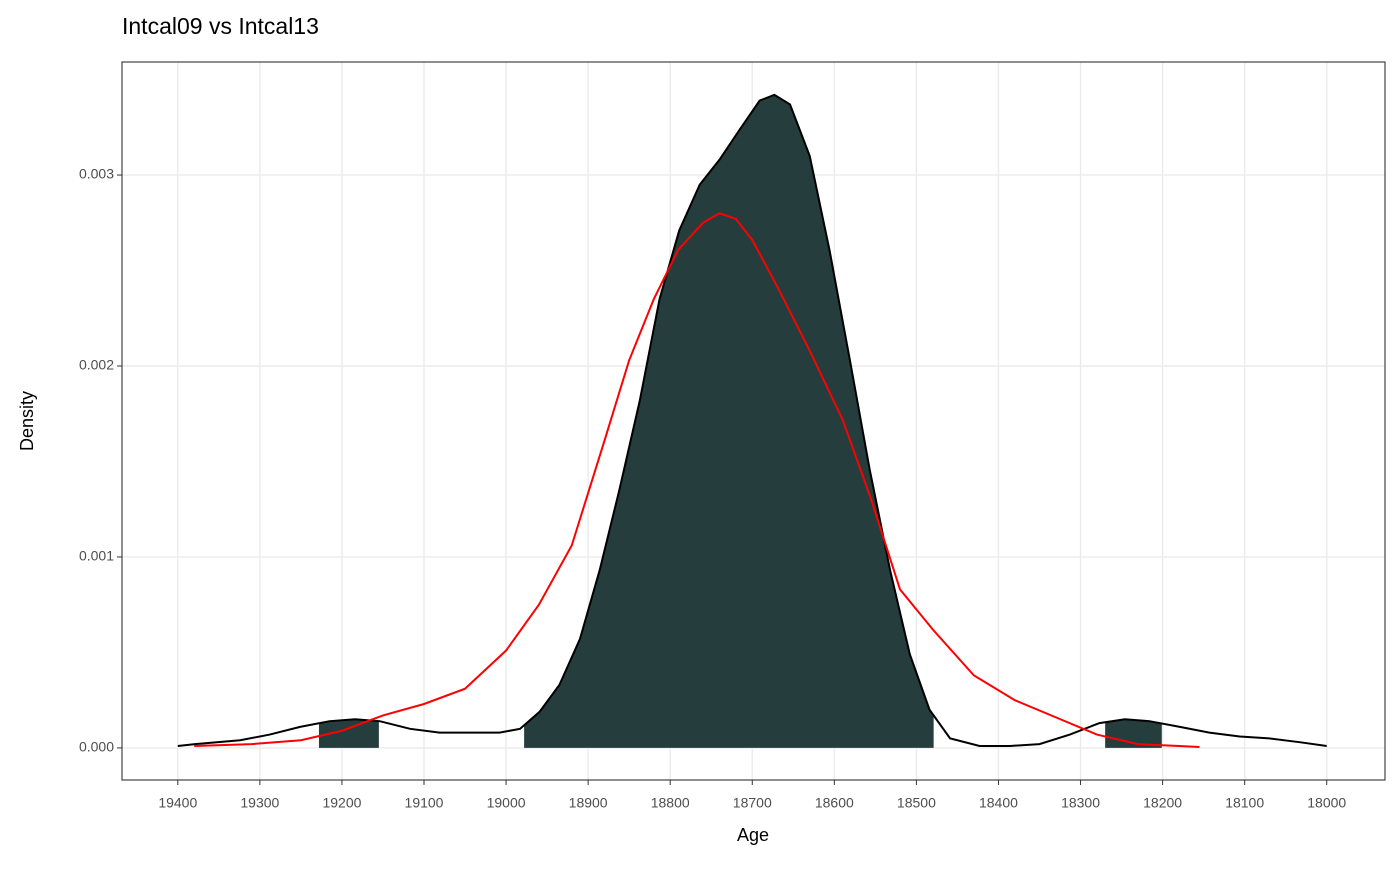 The width and height of the screenshot is (1400, 871). Describe the element at coordinates (341, 803) in the screenshot. I see `x-tick-label: 19200` at that location.